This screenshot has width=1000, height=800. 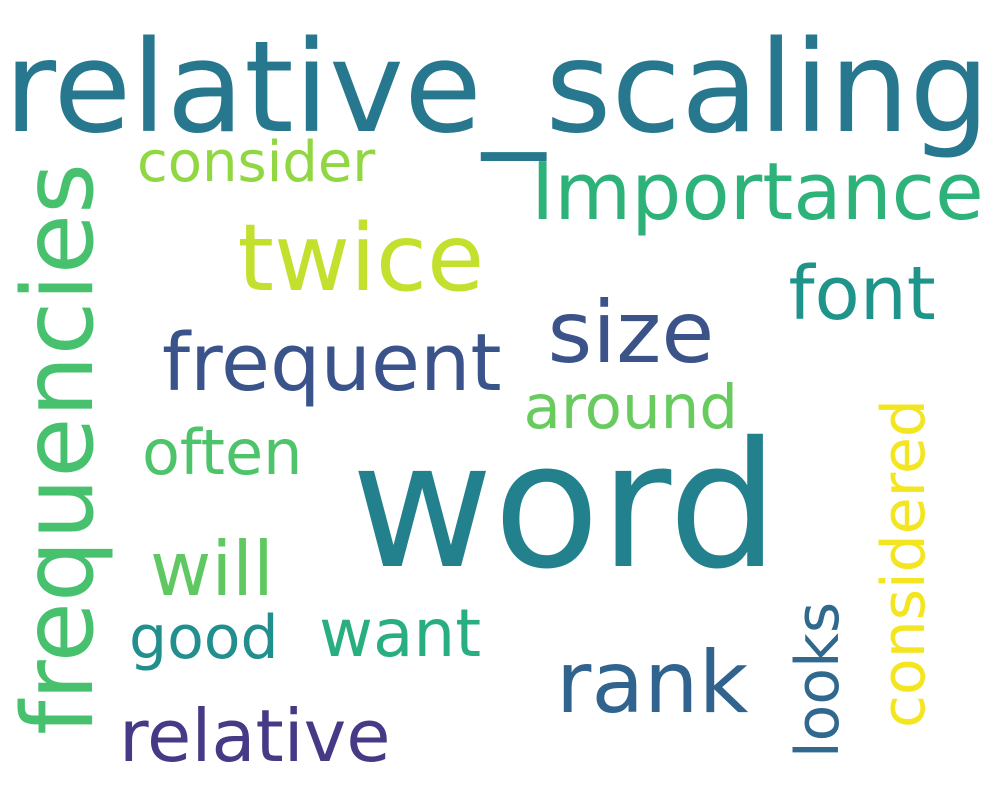 I want to click on word-looks: looks, so click(x=818, y=679).